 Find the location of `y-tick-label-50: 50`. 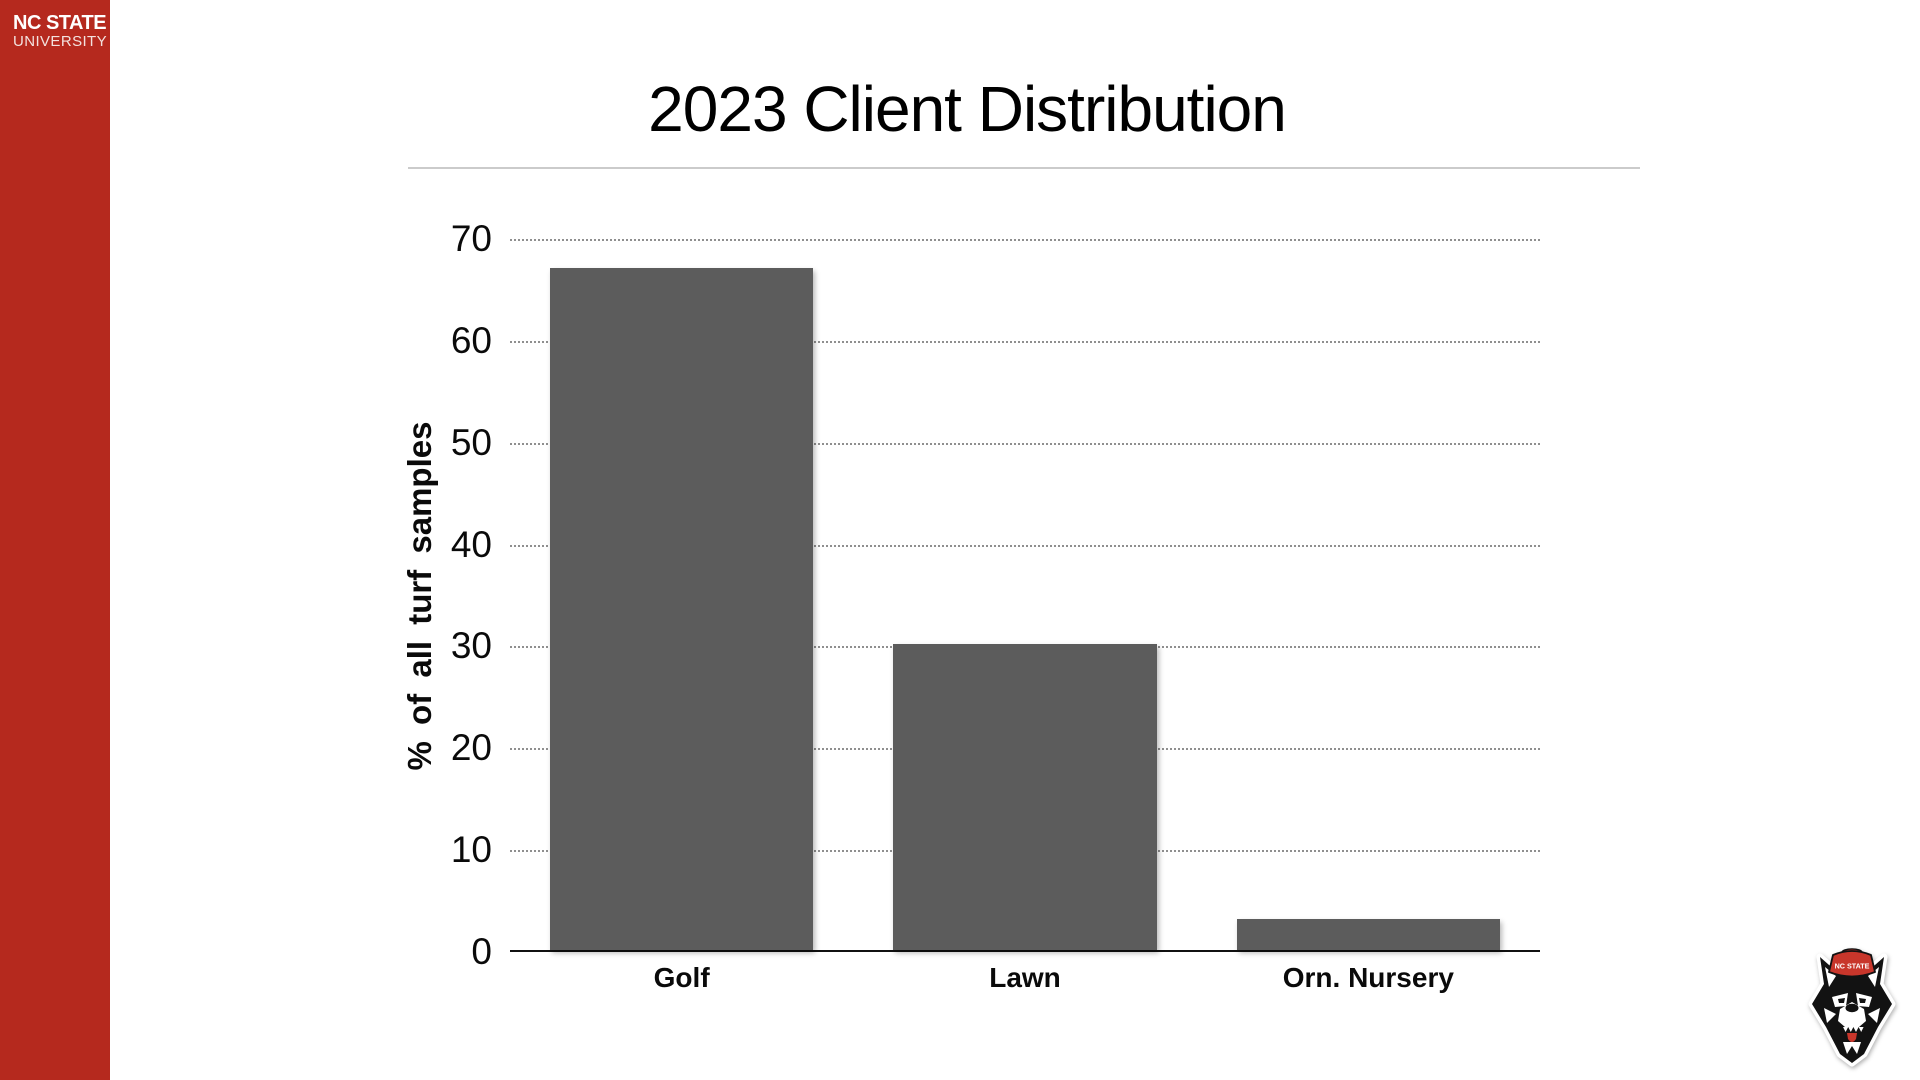

y-tick-label-50: 50 is located at coordinates (471, 442).